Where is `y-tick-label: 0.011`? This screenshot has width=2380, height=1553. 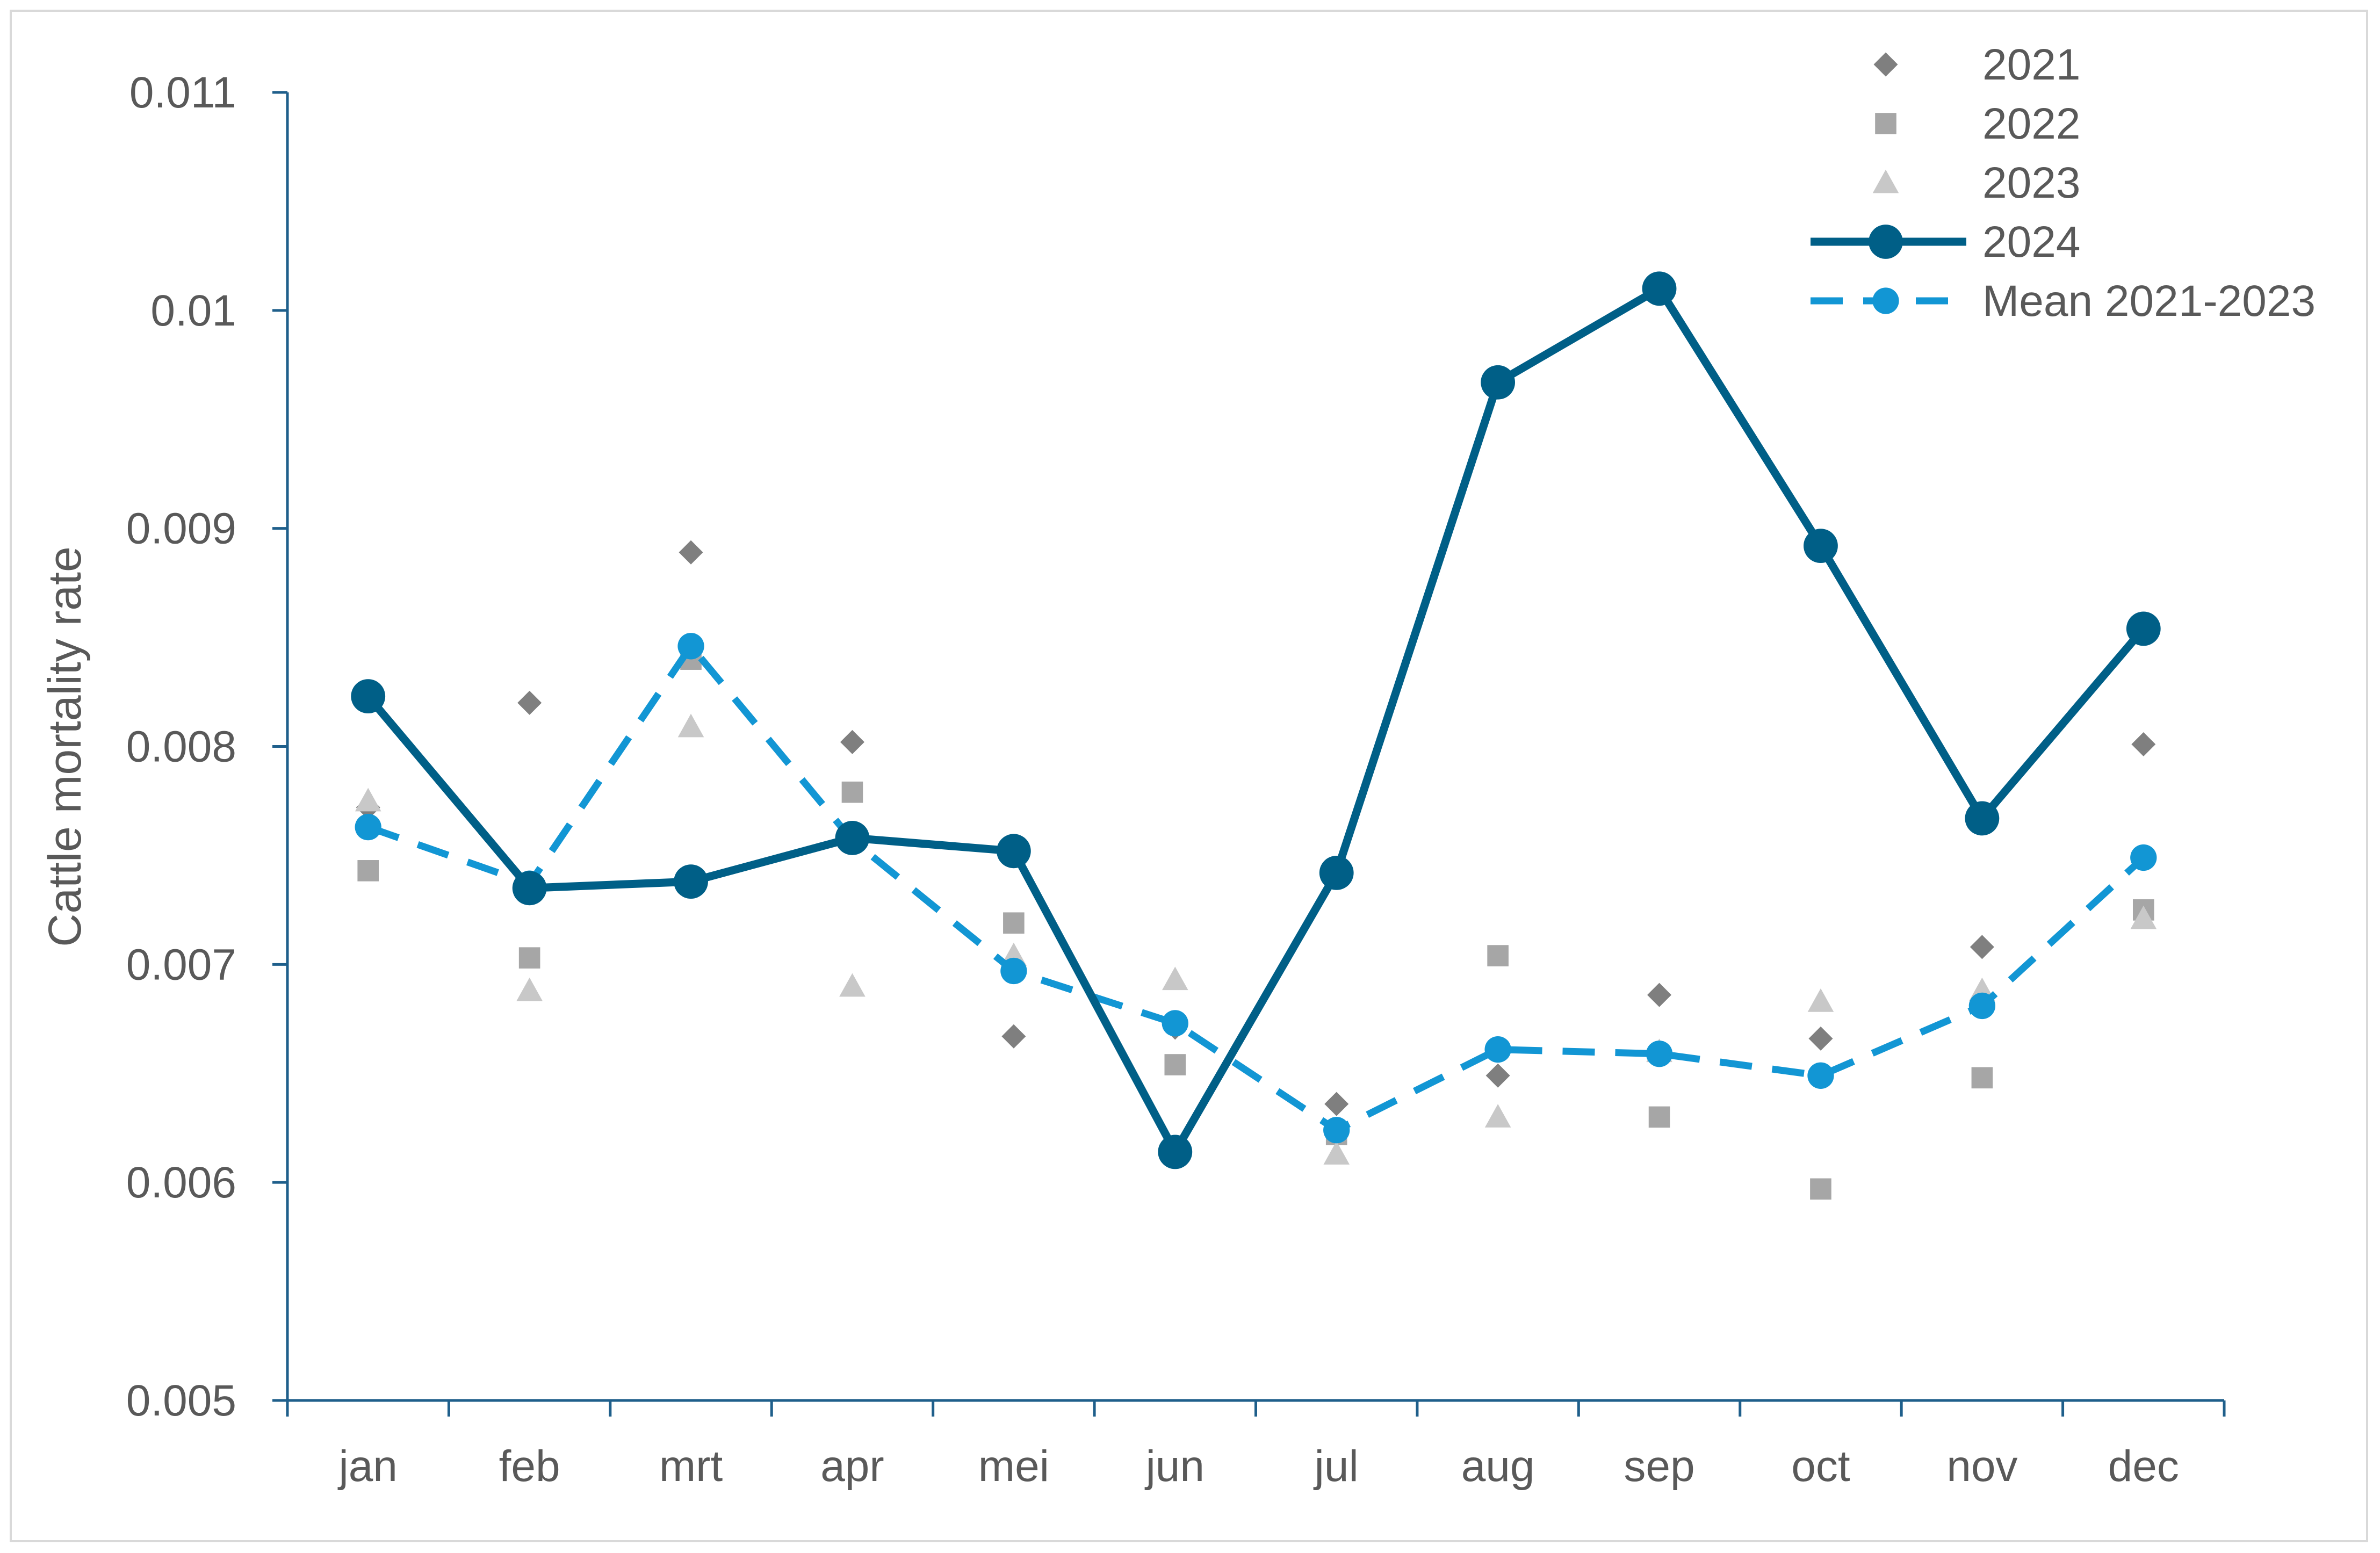
y-tick-label: 0.011 is located at coordinates (182, 92).